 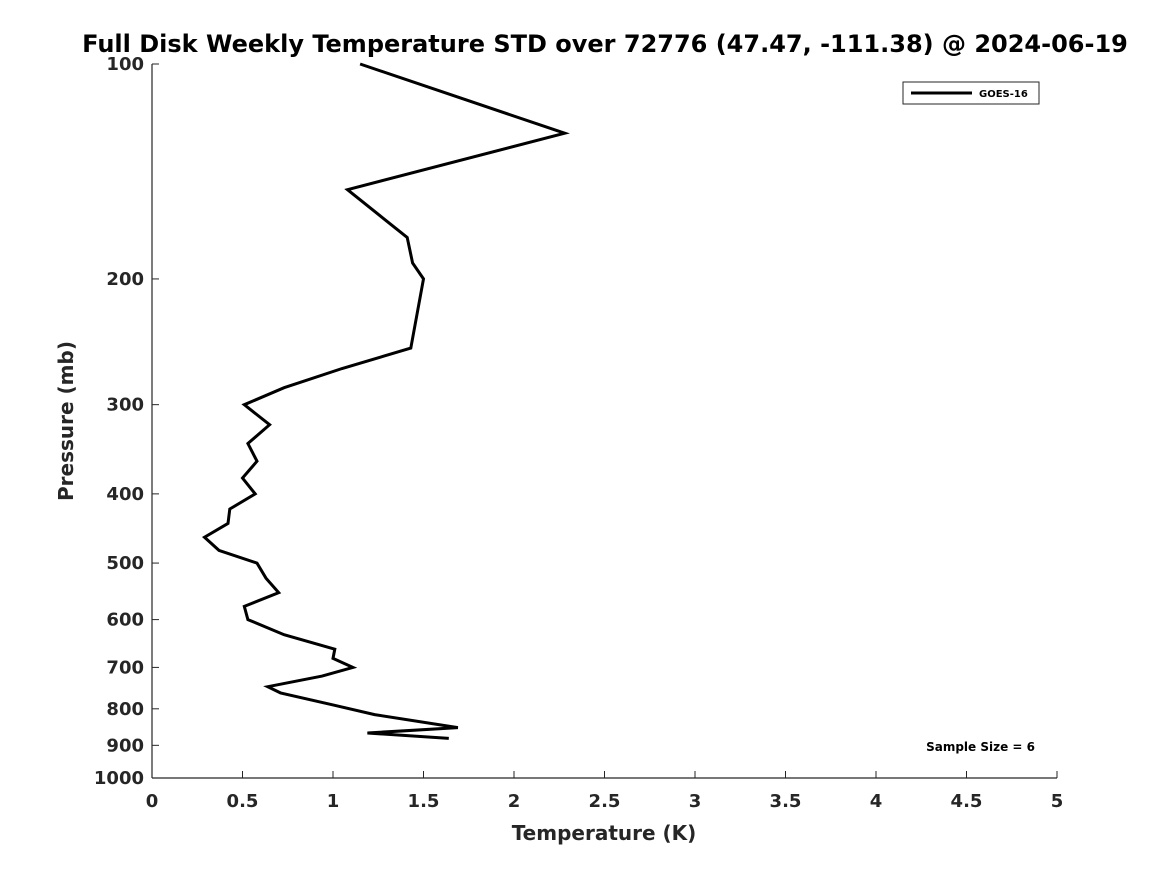 What do you see at coordinates (333, 801) in the screenshot?
I see `x-tick-label: 1` at bounding box center [333, 801].